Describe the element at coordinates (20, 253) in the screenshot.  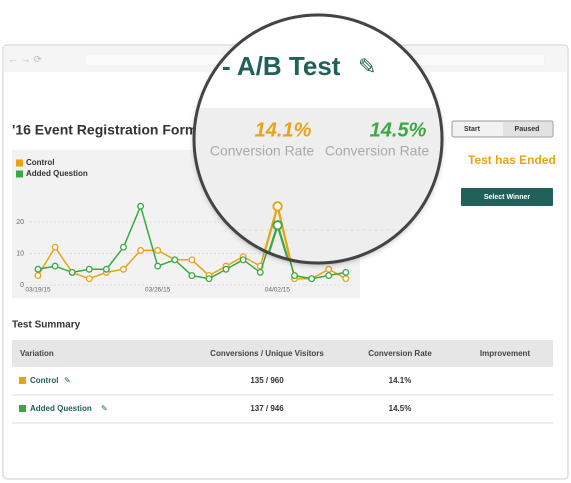
I see `y-tick-label: 10` at that location.